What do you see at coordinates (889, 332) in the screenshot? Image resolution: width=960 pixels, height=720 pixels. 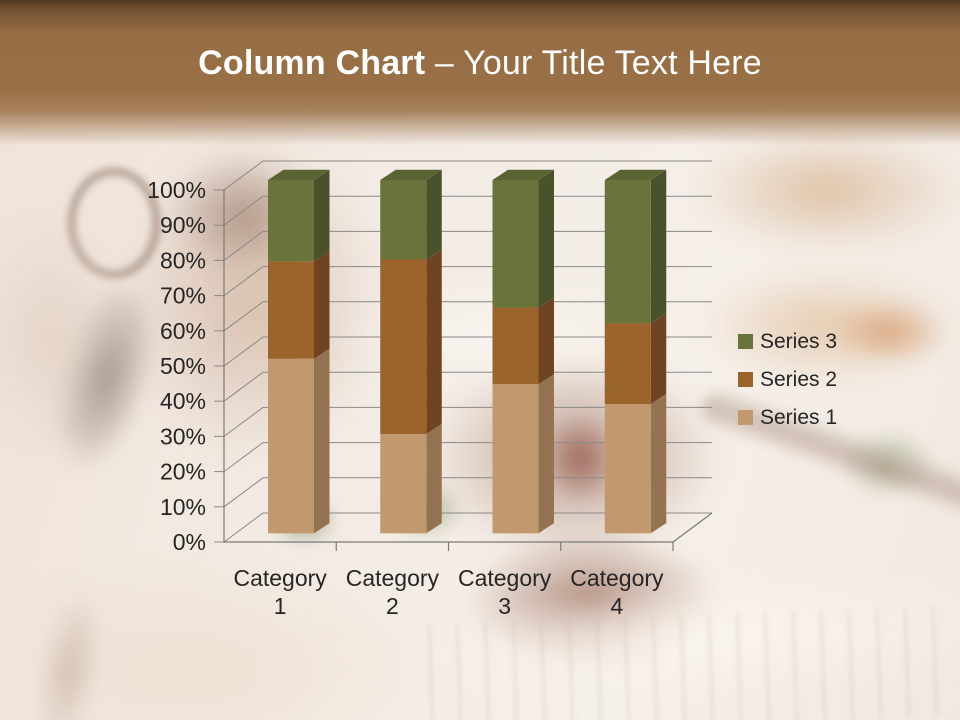 I see `bg-bread-crust-blob` at bounding box center [889, 332].